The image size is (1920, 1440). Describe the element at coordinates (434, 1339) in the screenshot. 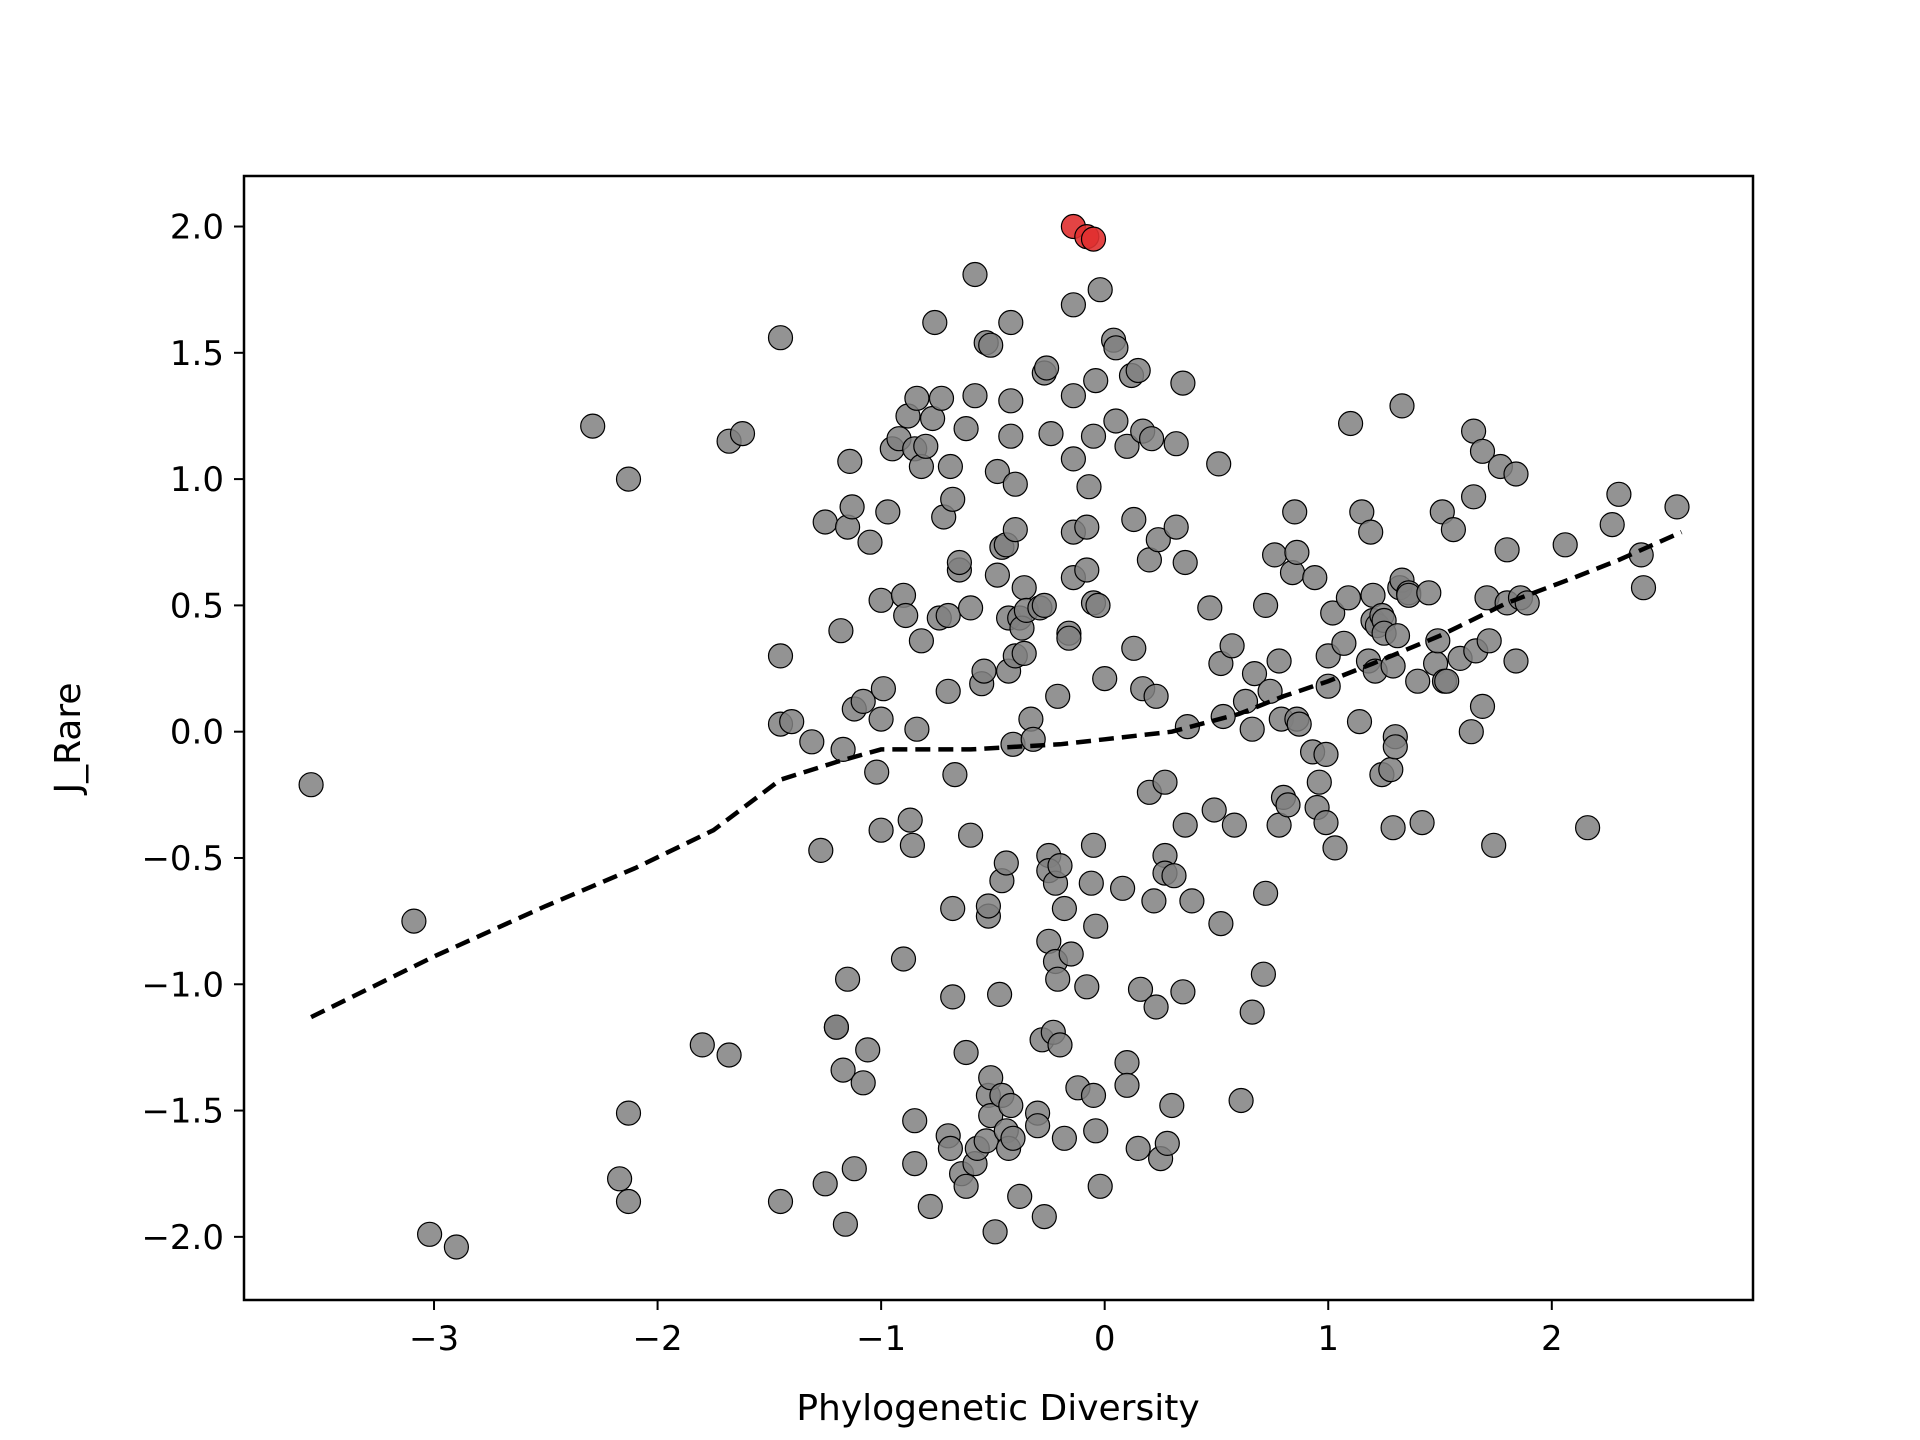

I see `x-tick-label: −3` at that location.